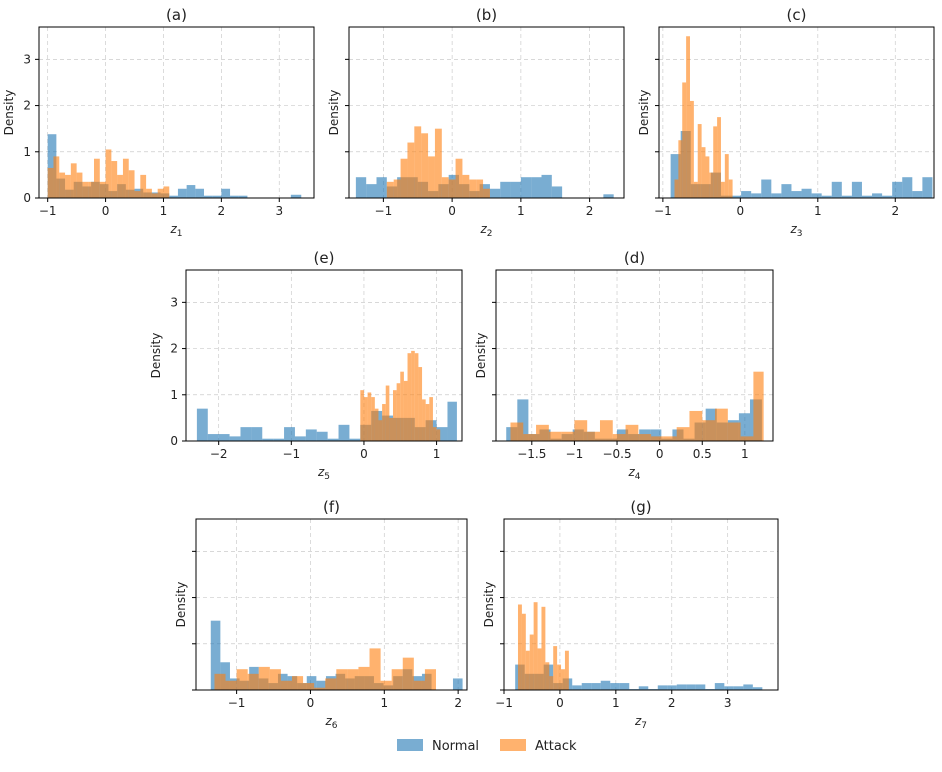 Image resolution: width=942 pixels, height=772 pixels. I want to click on panel-f-axes-frame, so click(331, 604).